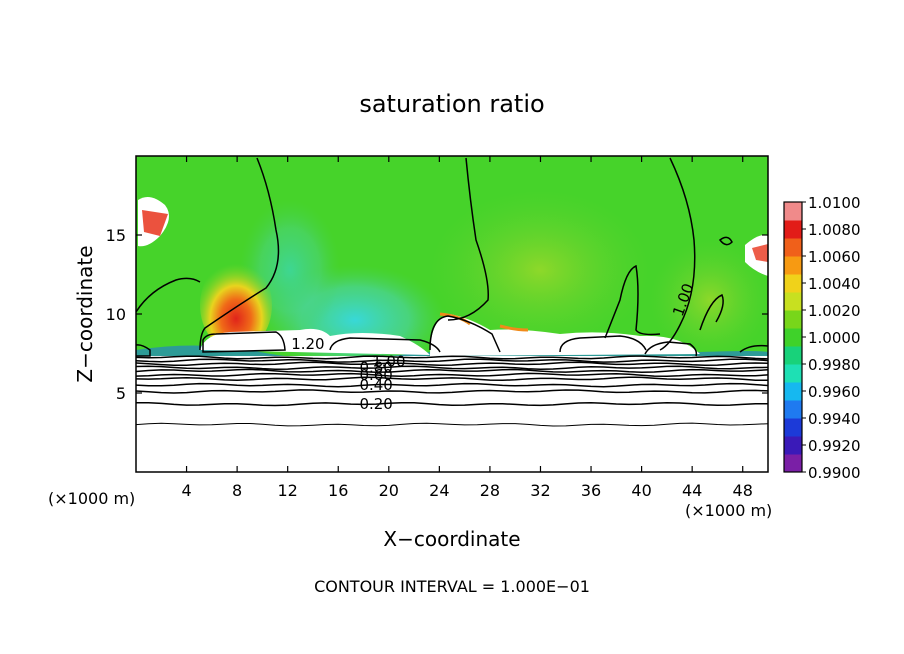 Image resolution: width=904 pixels, height=654 pixels. Describe the element at coordinates (743, 490) in the screenshot. I see `x-tick-label: 48` at that location.